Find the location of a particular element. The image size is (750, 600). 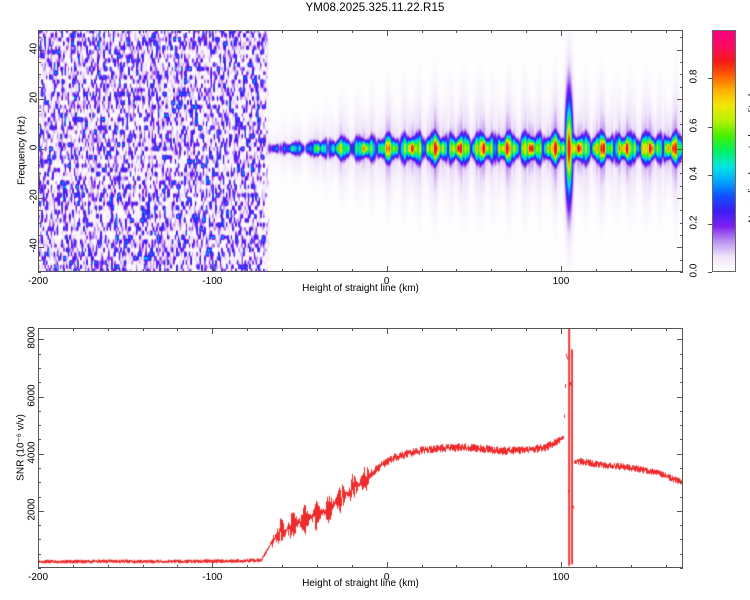

colorbar-tick-label: 0.0 is located at coordinates (694, 270).